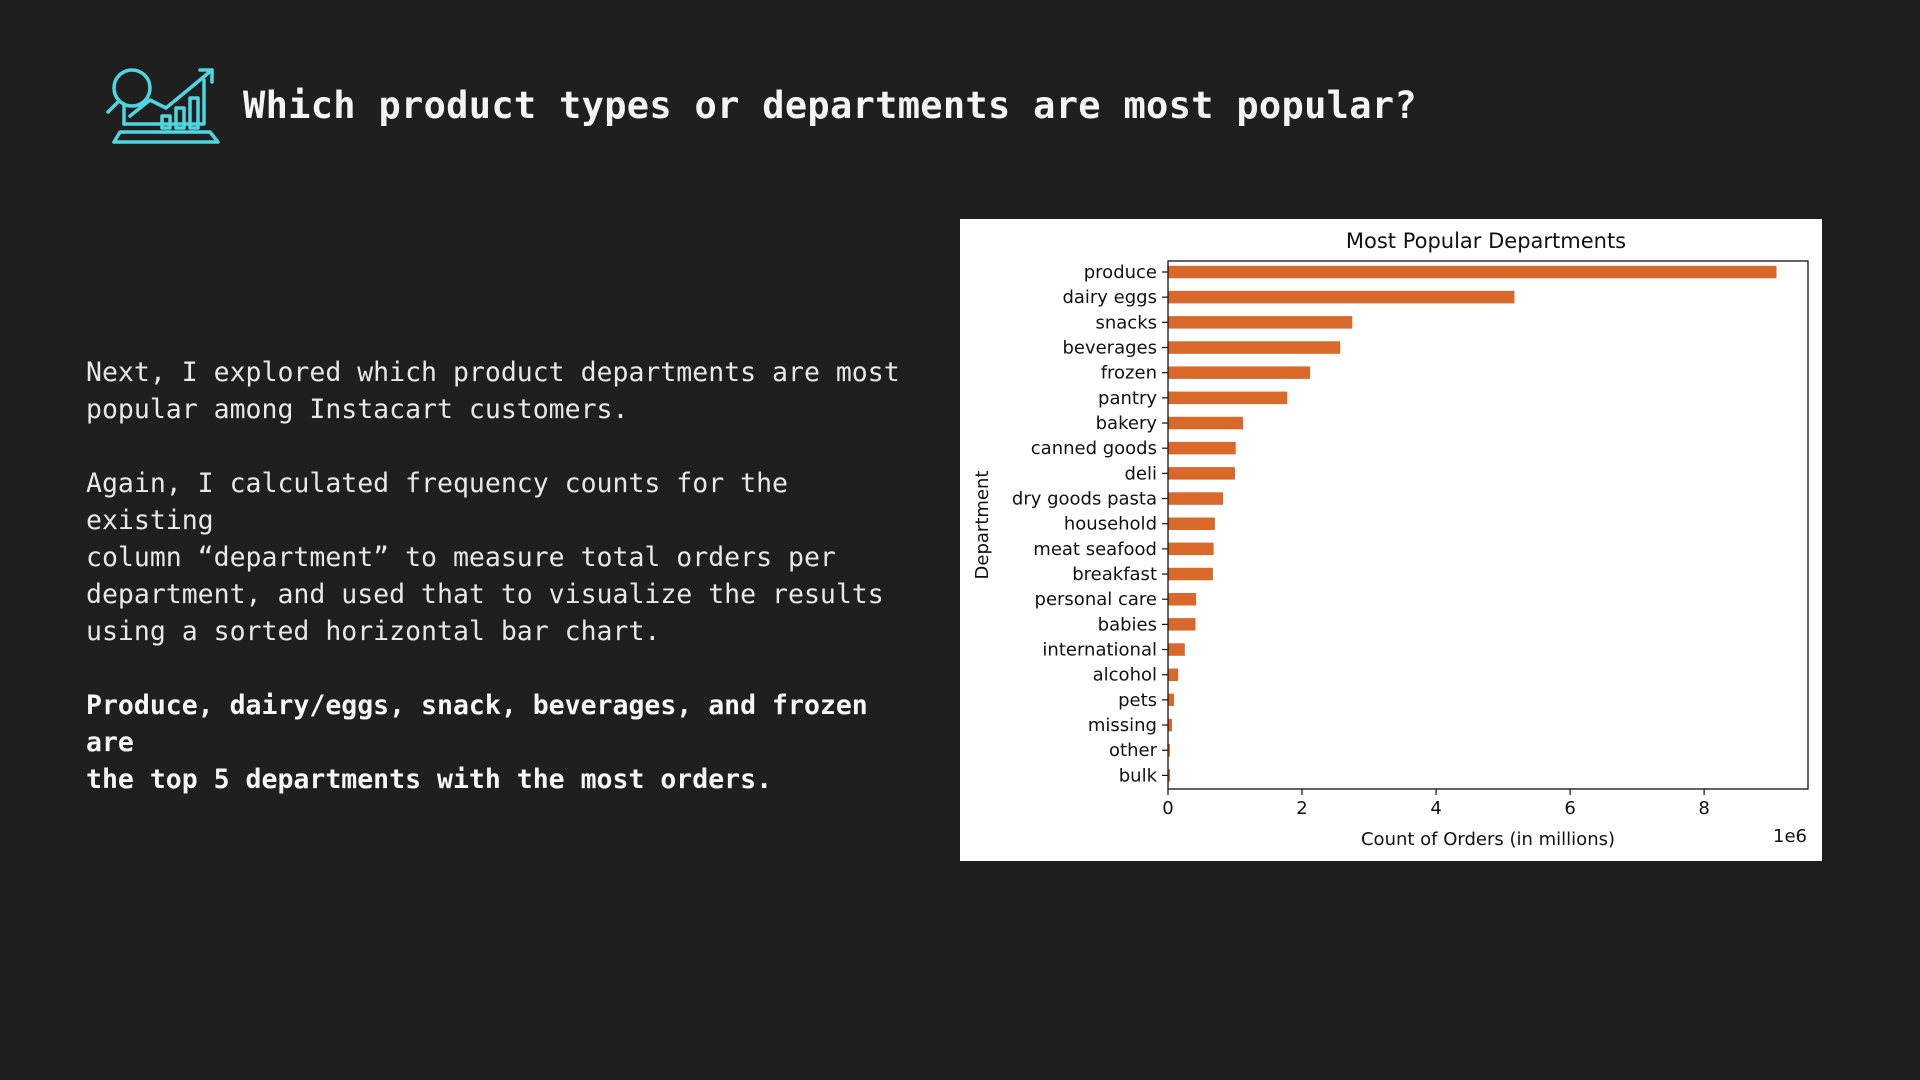 This screenshot has height=1080, width=1920. Describe the element at coordinates (1790, 836) in the screenshot. I see `x-offset-label: 1e6` at that location.